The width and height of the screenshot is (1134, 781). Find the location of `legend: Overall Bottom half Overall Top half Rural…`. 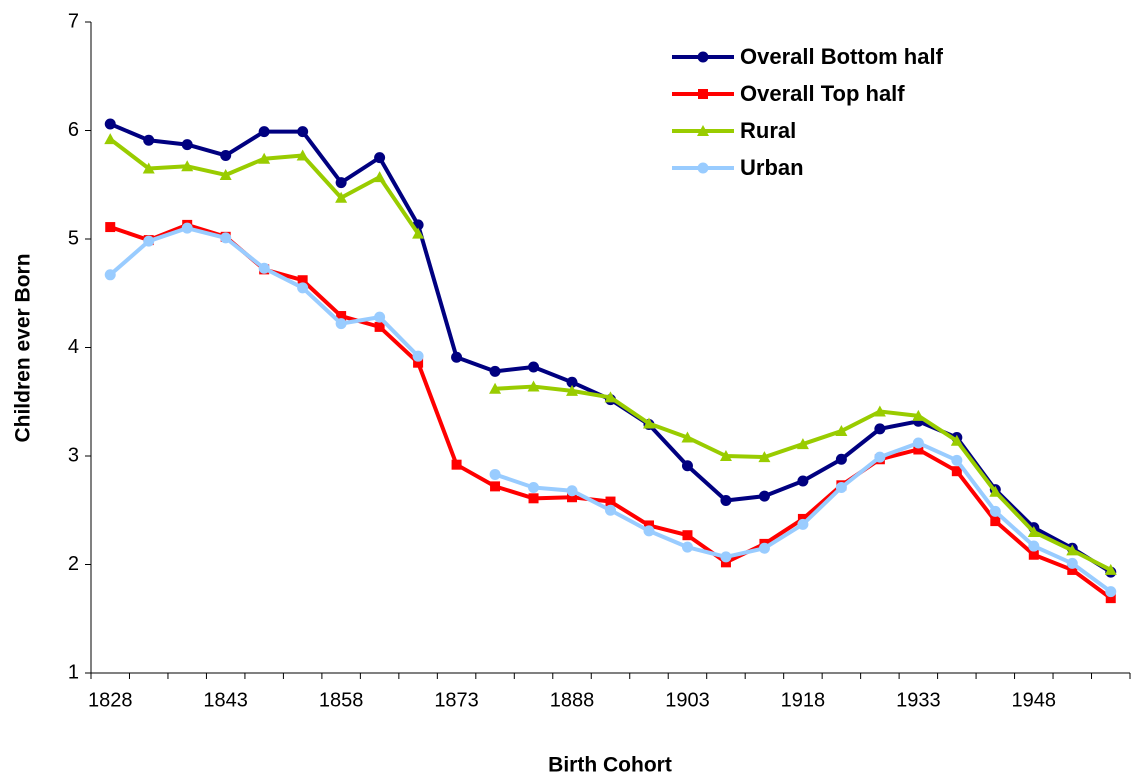

legend: Overall Bottom half Overall Top half Rural… is located at coordinates (808, 112).